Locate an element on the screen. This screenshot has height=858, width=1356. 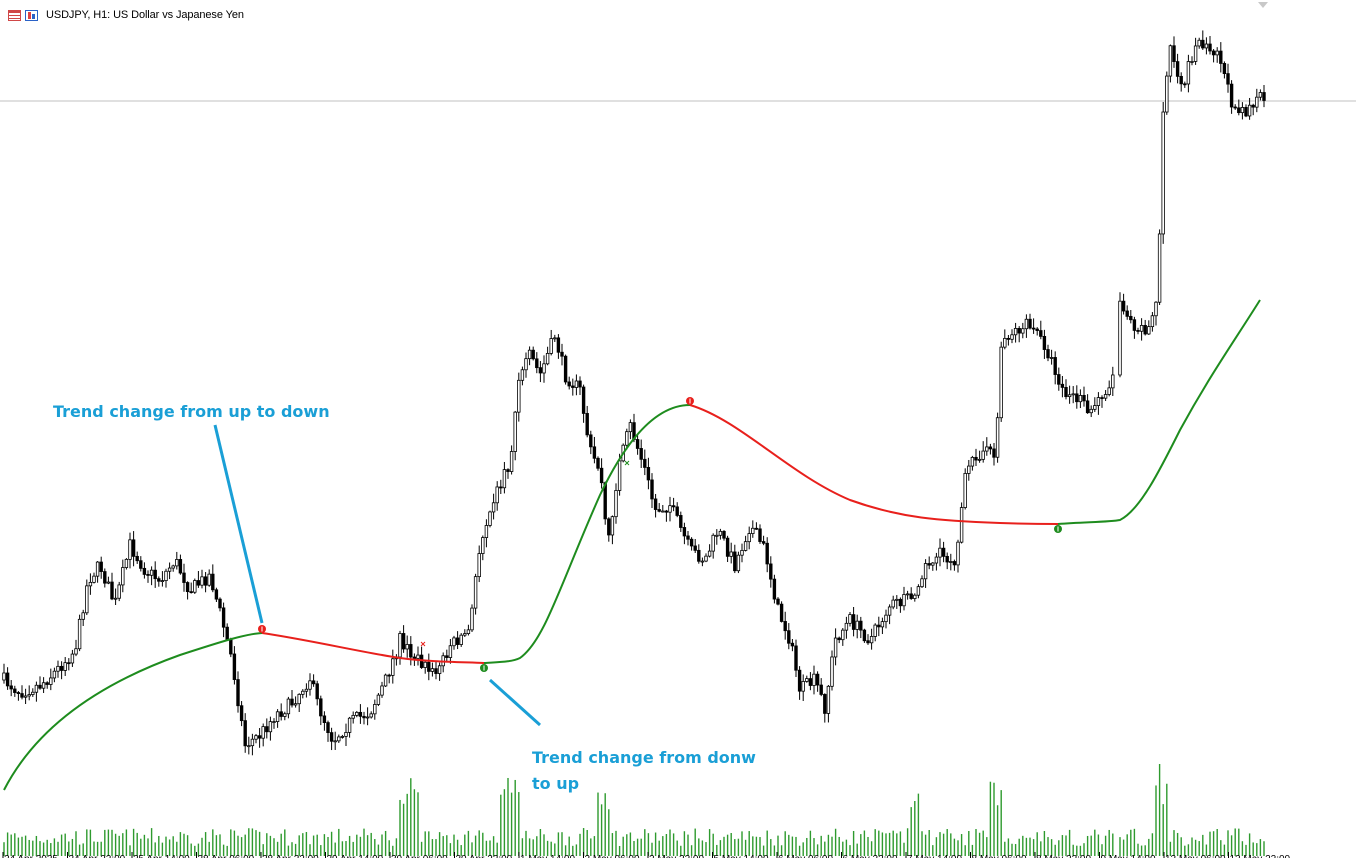
arrow-up-pointer is located at coordinates (515, 702).